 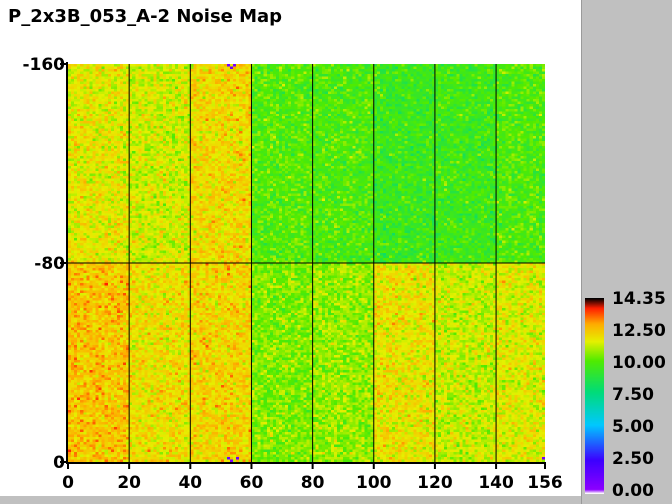 What do you see at coordinates (59, 463) in the screenshot?
I see `y-tick-label-0: 0` at bounding box center [59, 463].